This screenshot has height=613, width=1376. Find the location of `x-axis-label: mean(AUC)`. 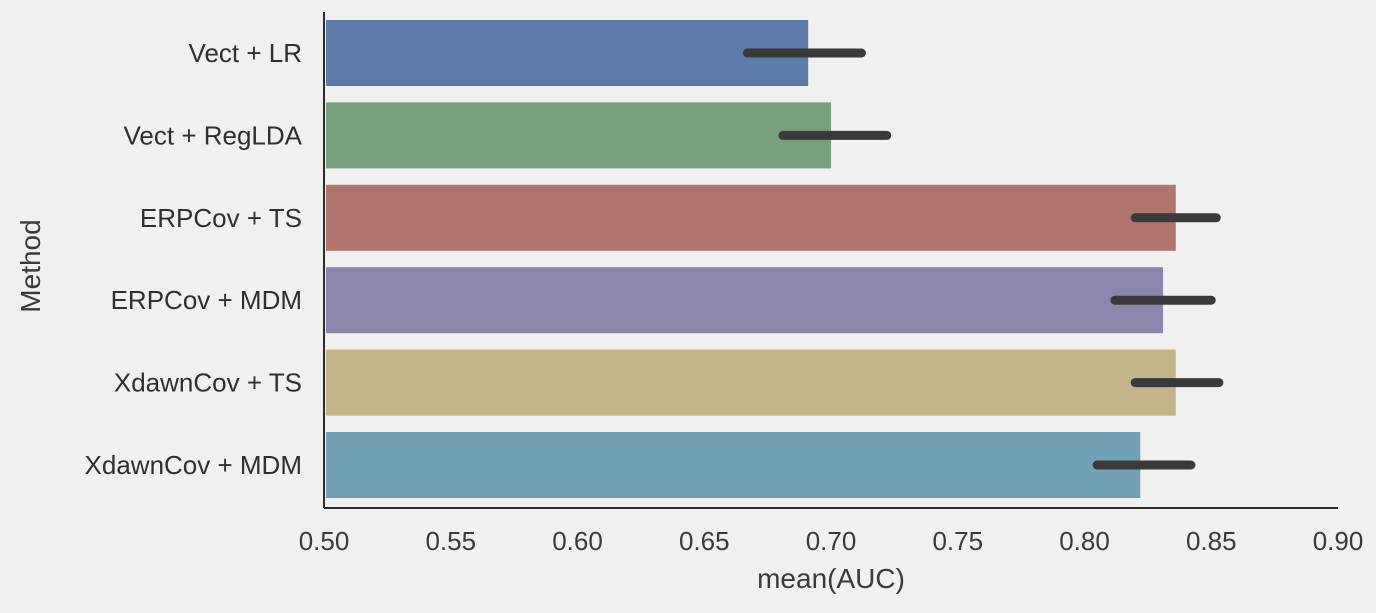

x-axis-label: mean(AUC) is located at coordinates (831, 578).